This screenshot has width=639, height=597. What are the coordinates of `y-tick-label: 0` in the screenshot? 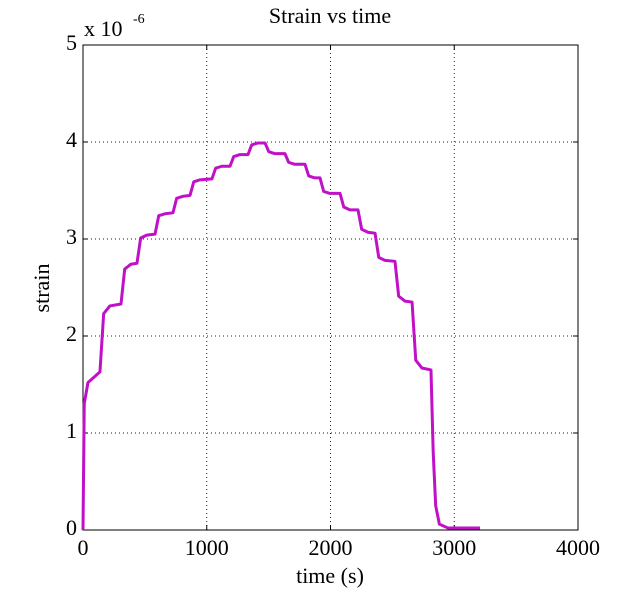 It's located at (71, 527).